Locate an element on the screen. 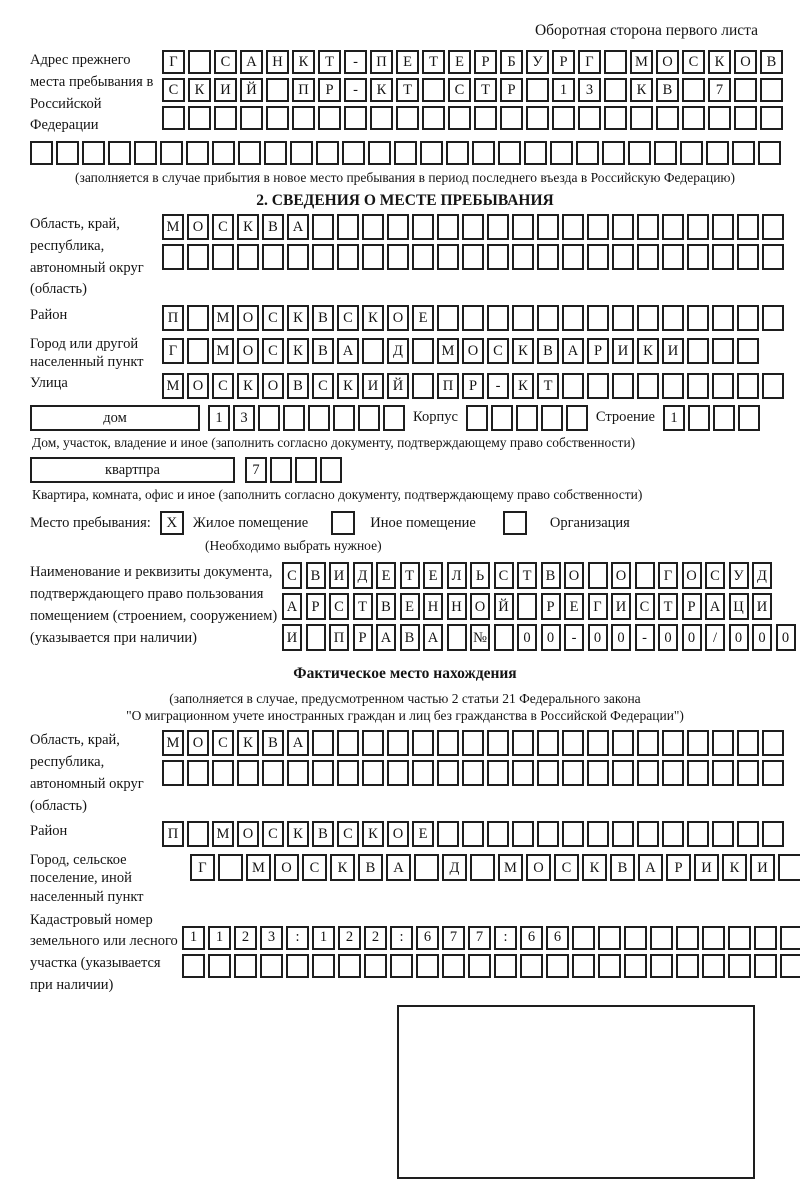  char-cell: Л is located at coordinates (456, 576).